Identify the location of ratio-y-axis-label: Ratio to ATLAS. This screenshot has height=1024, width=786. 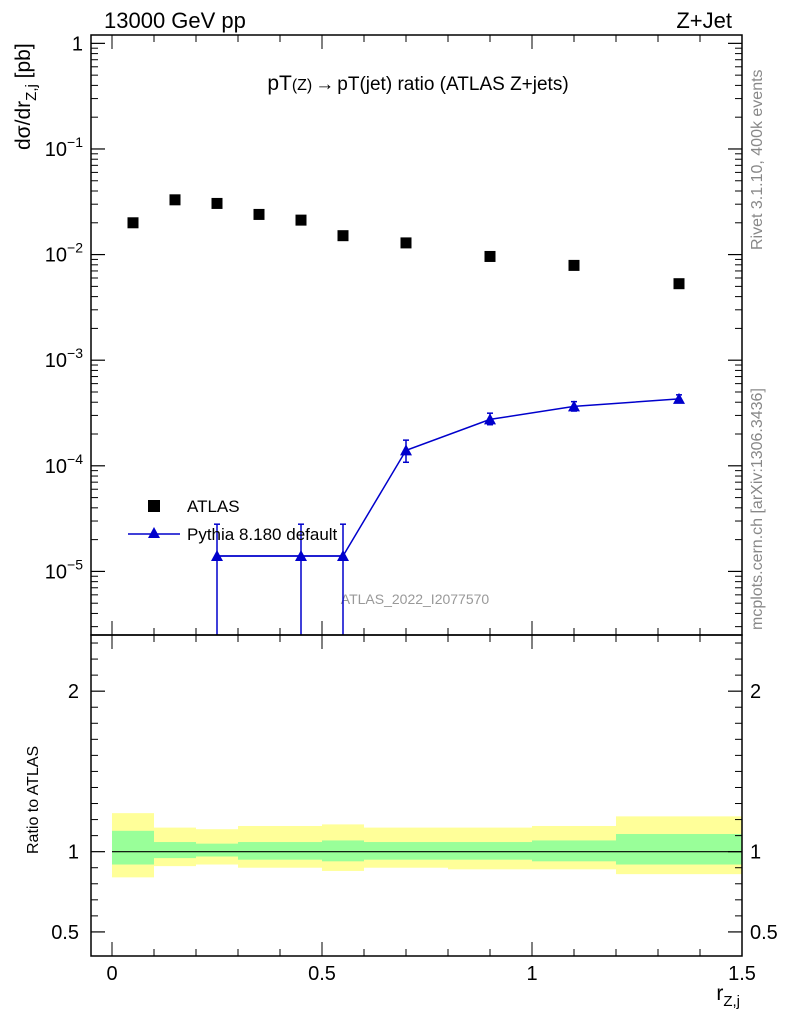
(33, 800).